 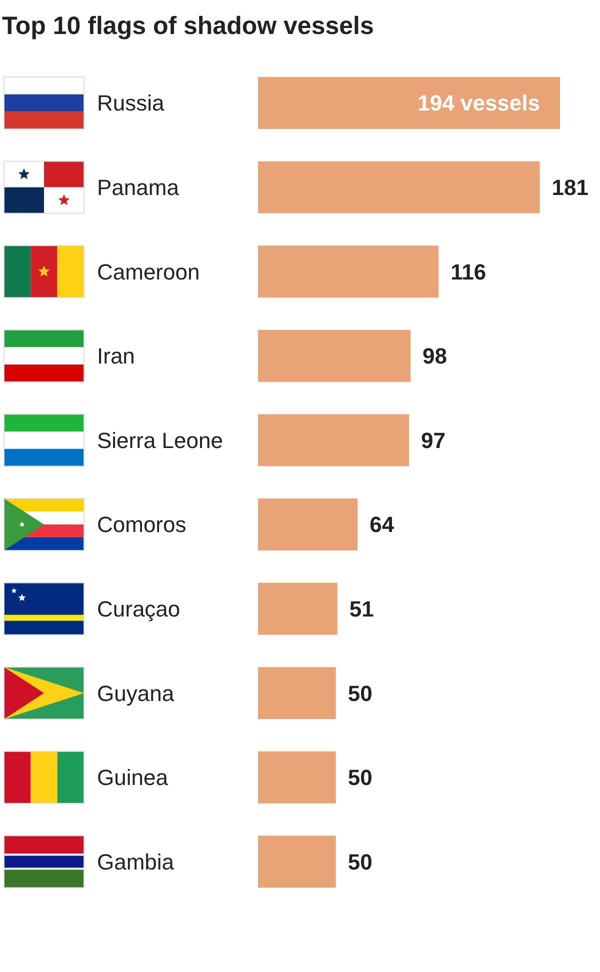 What do you see at coordinates (136, 693) in the screenshot?
I see `y-tick-label: Guyana` at bounding box center [136, 693].